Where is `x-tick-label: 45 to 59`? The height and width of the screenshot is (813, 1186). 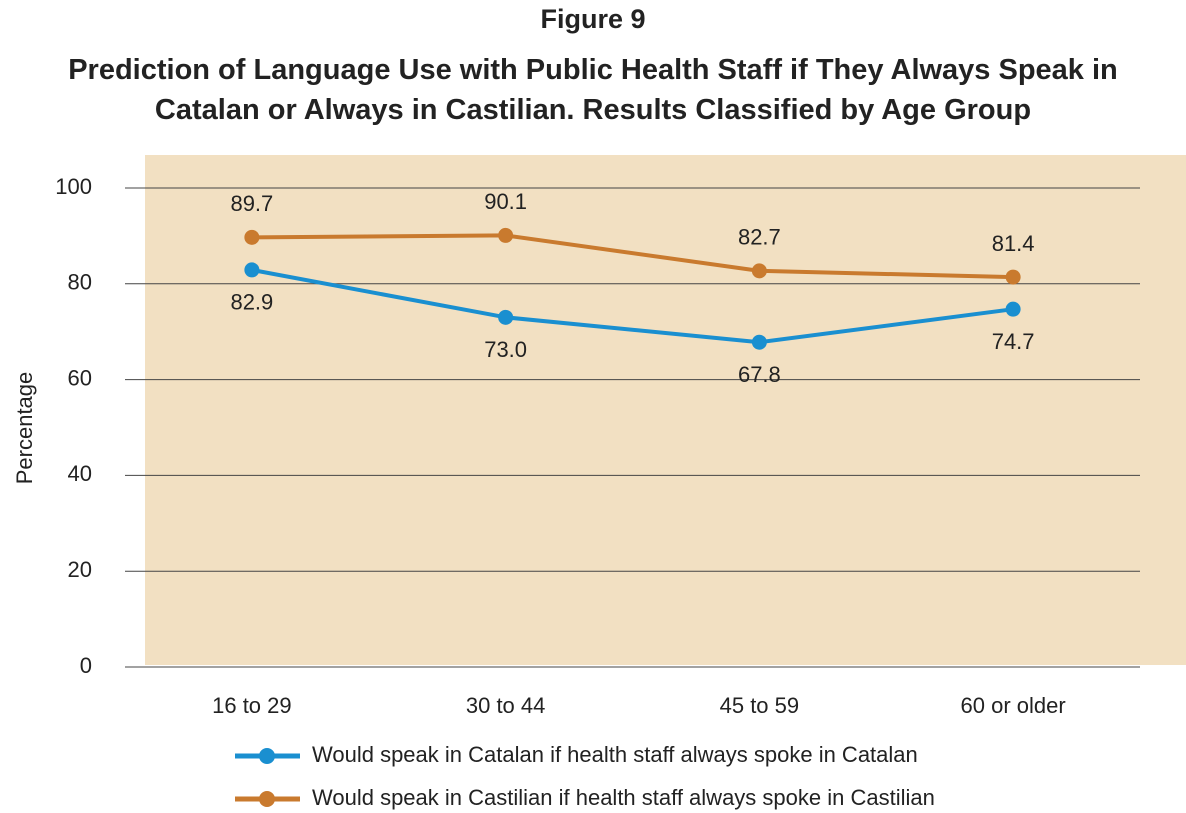
x-tick-label: 45 to 59 is located at coordinates (760, 705).